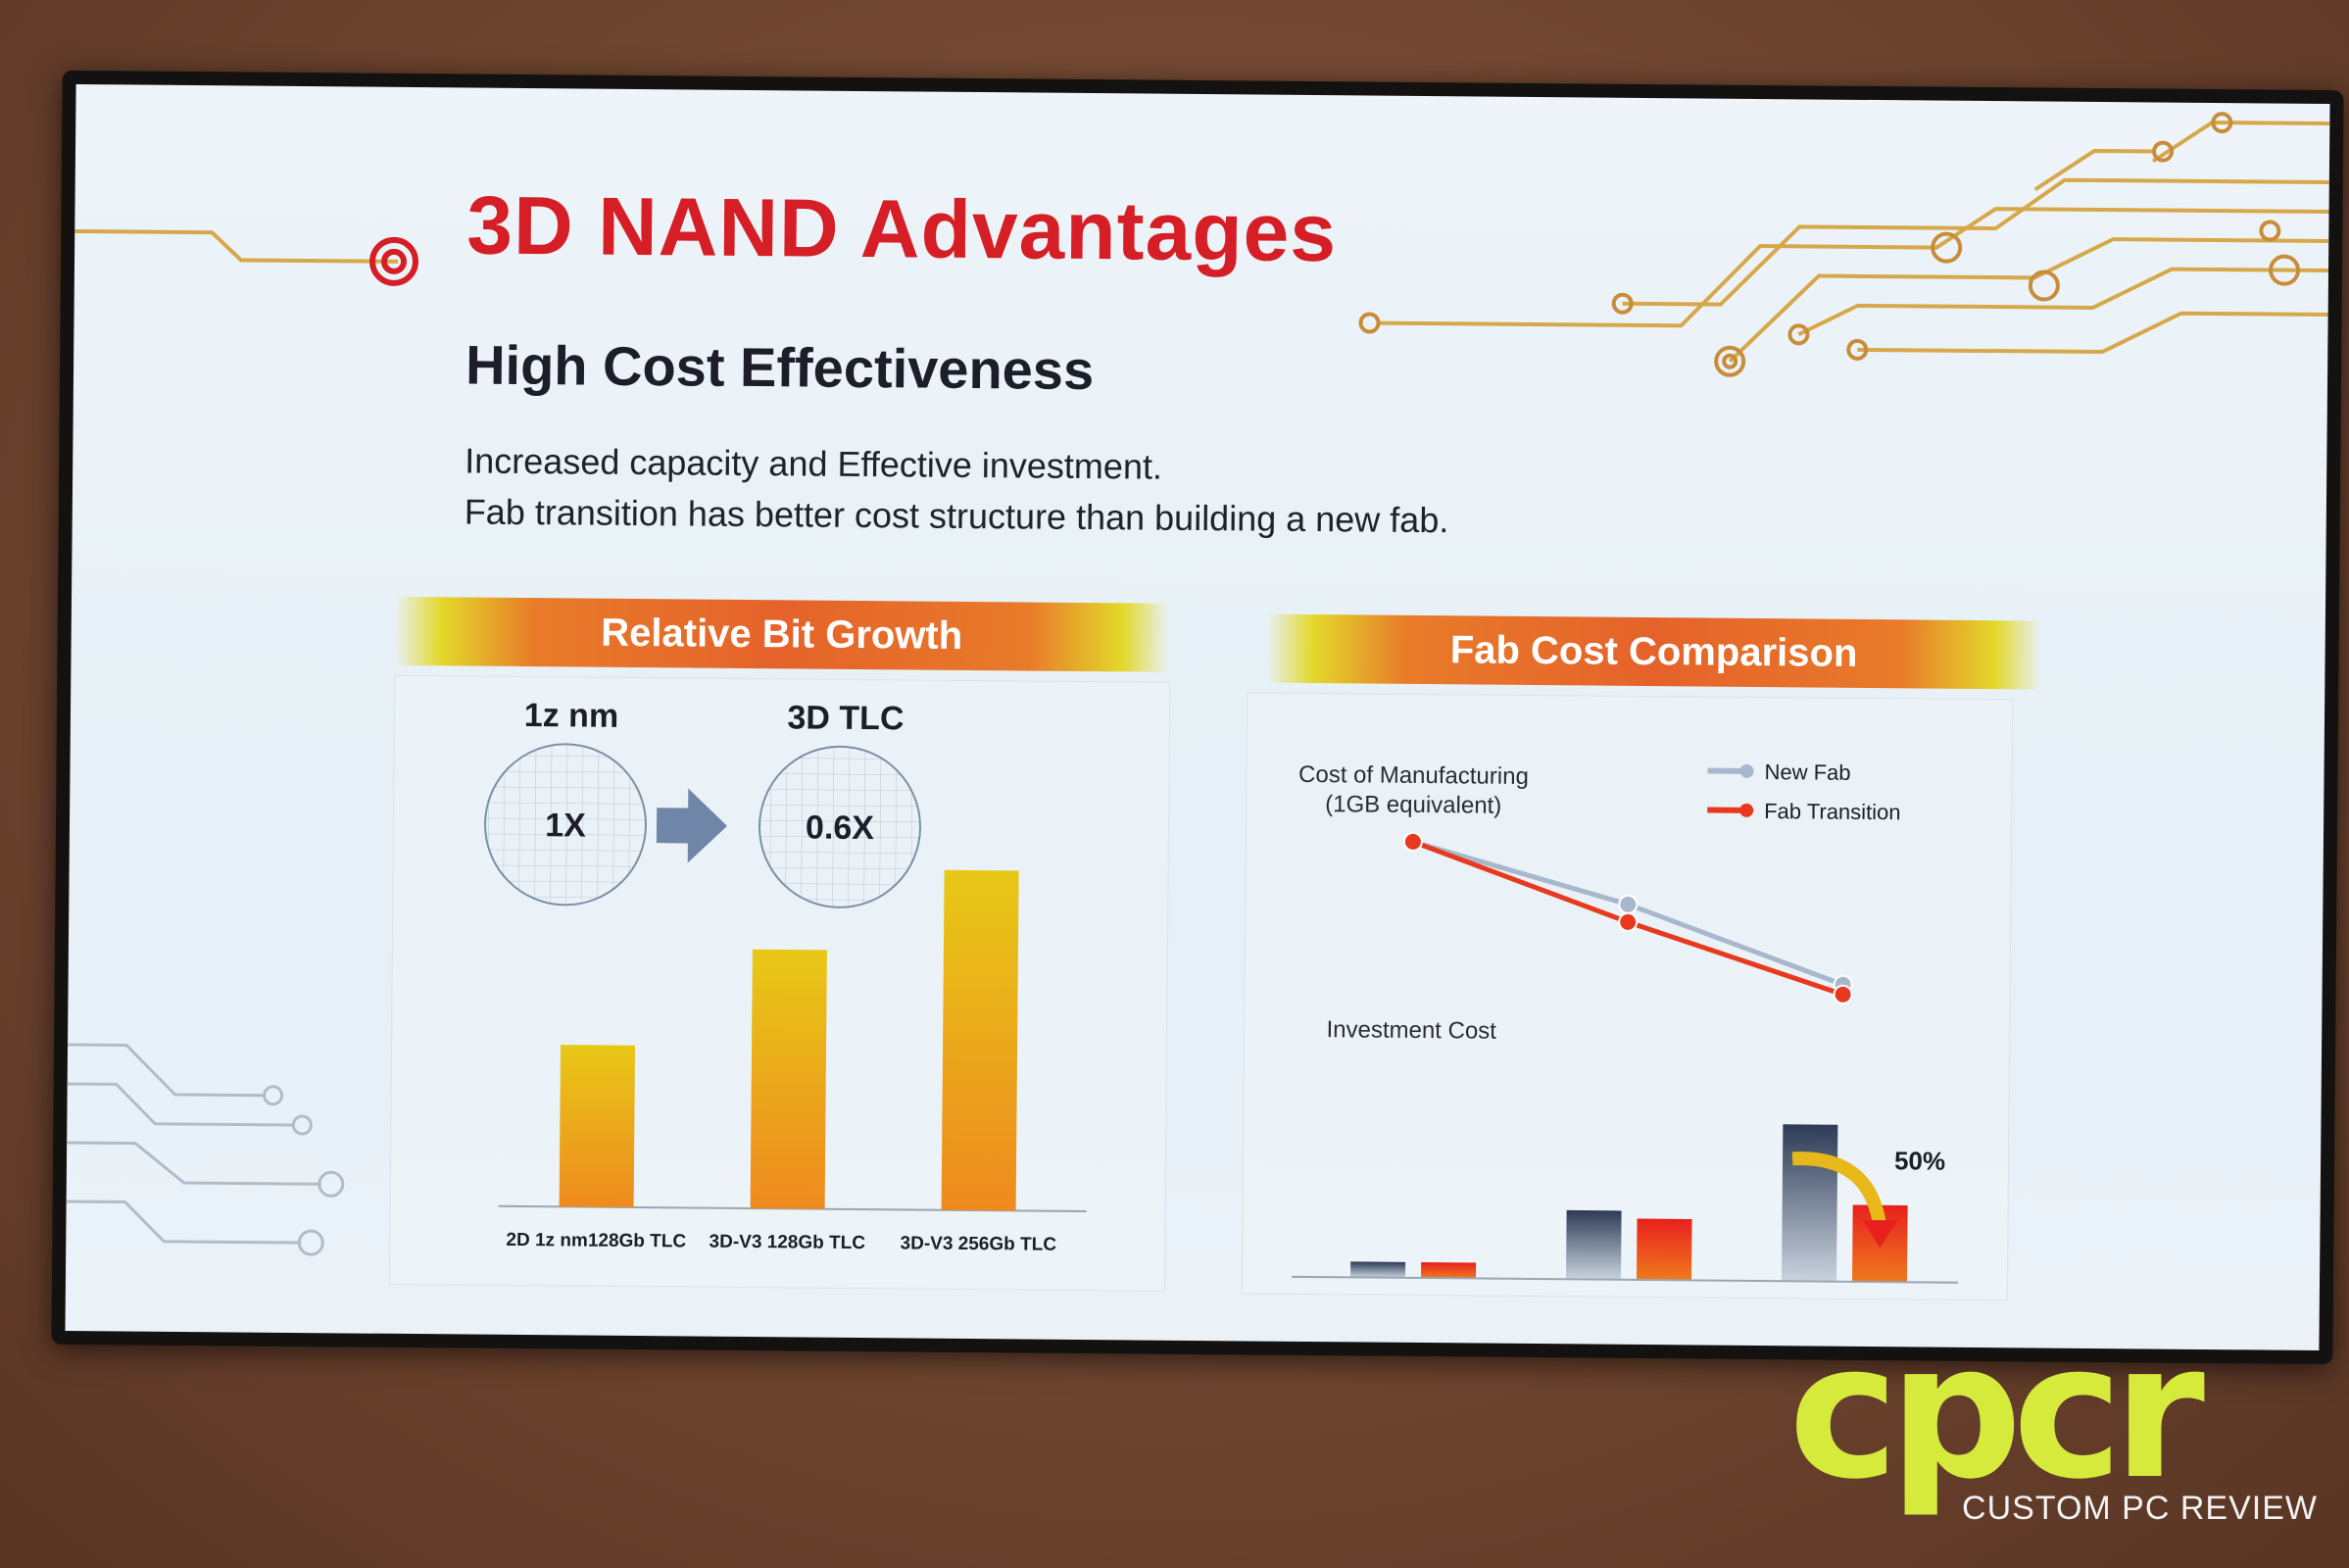 The image size is (2349, 1568). Describe the element at coordinates (692, 825) in the screenshot. I see `arrow-right-icon` at that location.